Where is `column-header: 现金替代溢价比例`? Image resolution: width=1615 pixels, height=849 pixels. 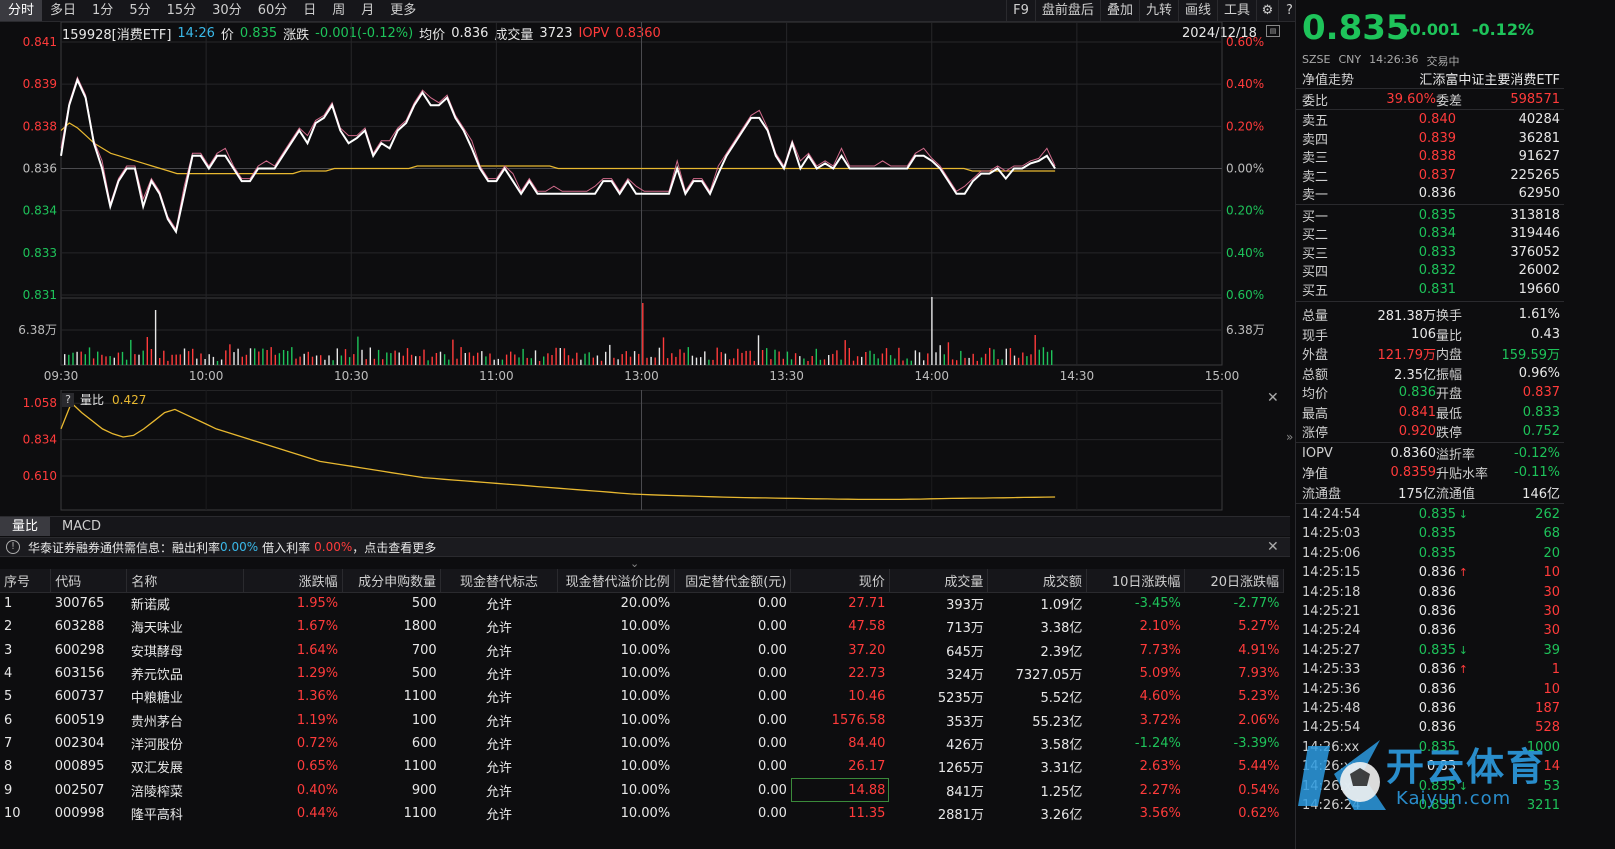
column-header: 现金替代溢价比例 is located at coordinates (616, 581).